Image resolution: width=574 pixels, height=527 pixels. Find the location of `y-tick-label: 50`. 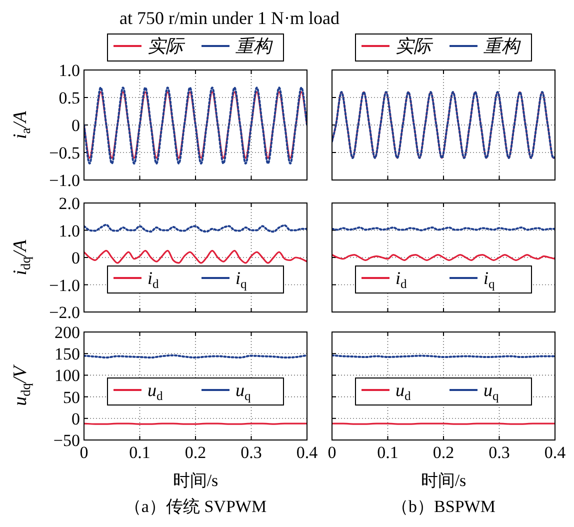

y-tick-label: 50 is located at coordinates (71, 397).